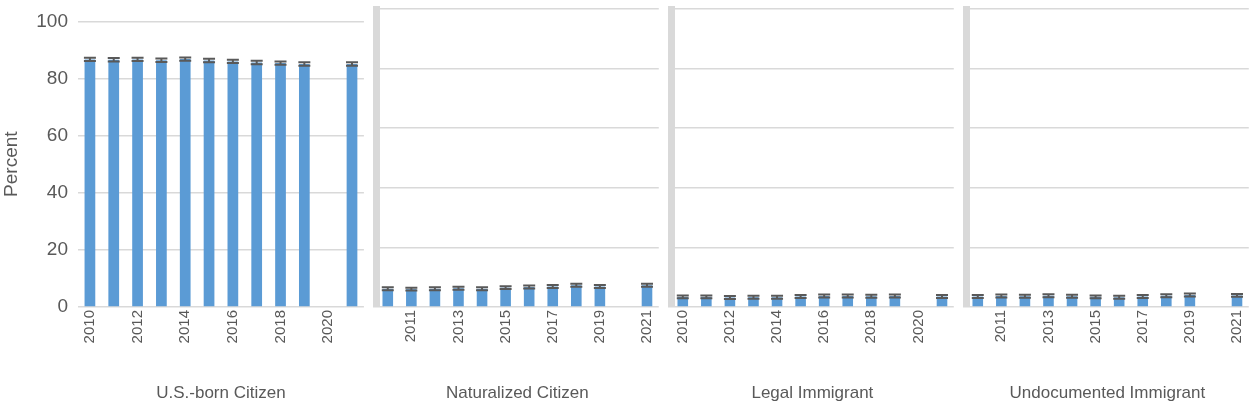 The height and width of the screenshot is (404, 1257). What do you see at coordinates (812, 393) in the screenshot?
I see `x-axis-title: Legal Immigrant` at bounding box center [812, 393].